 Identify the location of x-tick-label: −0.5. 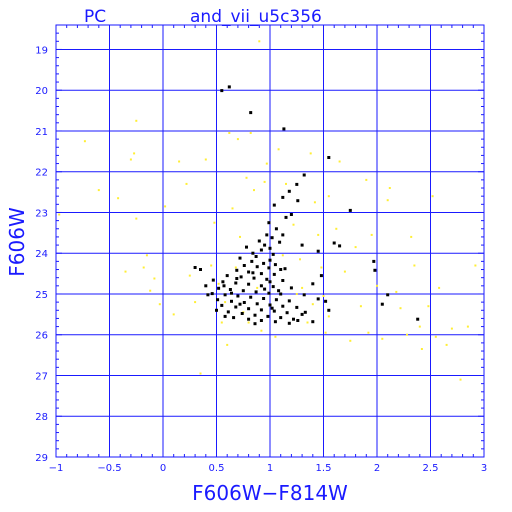
(109, 468).